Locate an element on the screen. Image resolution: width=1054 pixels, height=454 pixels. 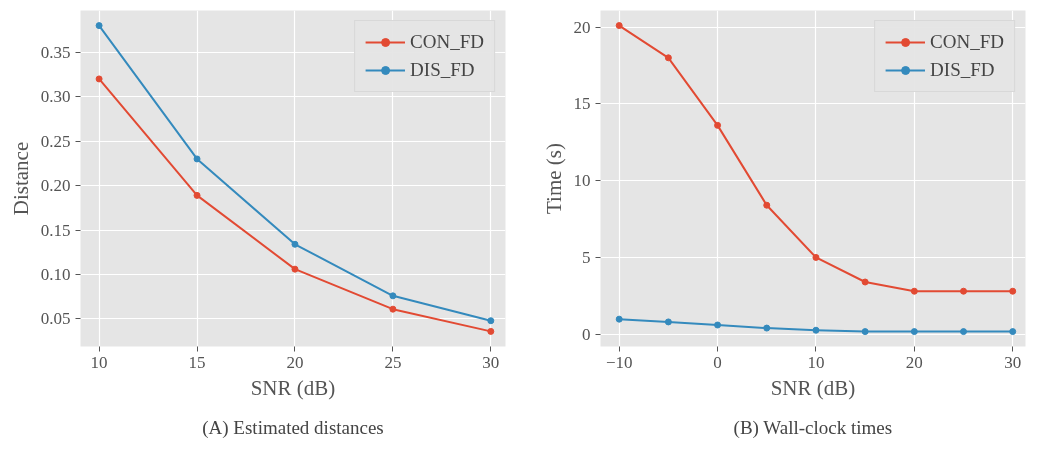
x-tick-label: −10 is located at coordinates (619, 362).